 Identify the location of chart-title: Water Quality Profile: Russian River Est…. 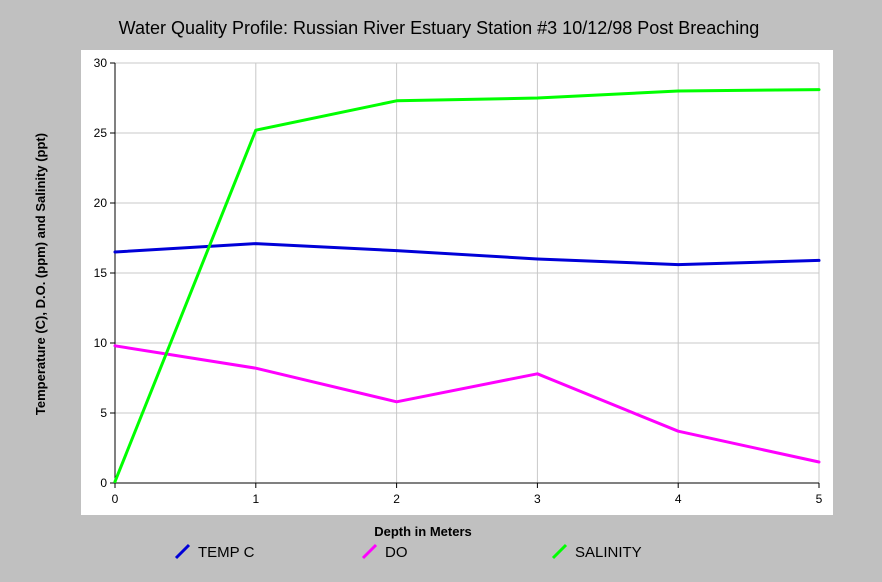
(439, 28).